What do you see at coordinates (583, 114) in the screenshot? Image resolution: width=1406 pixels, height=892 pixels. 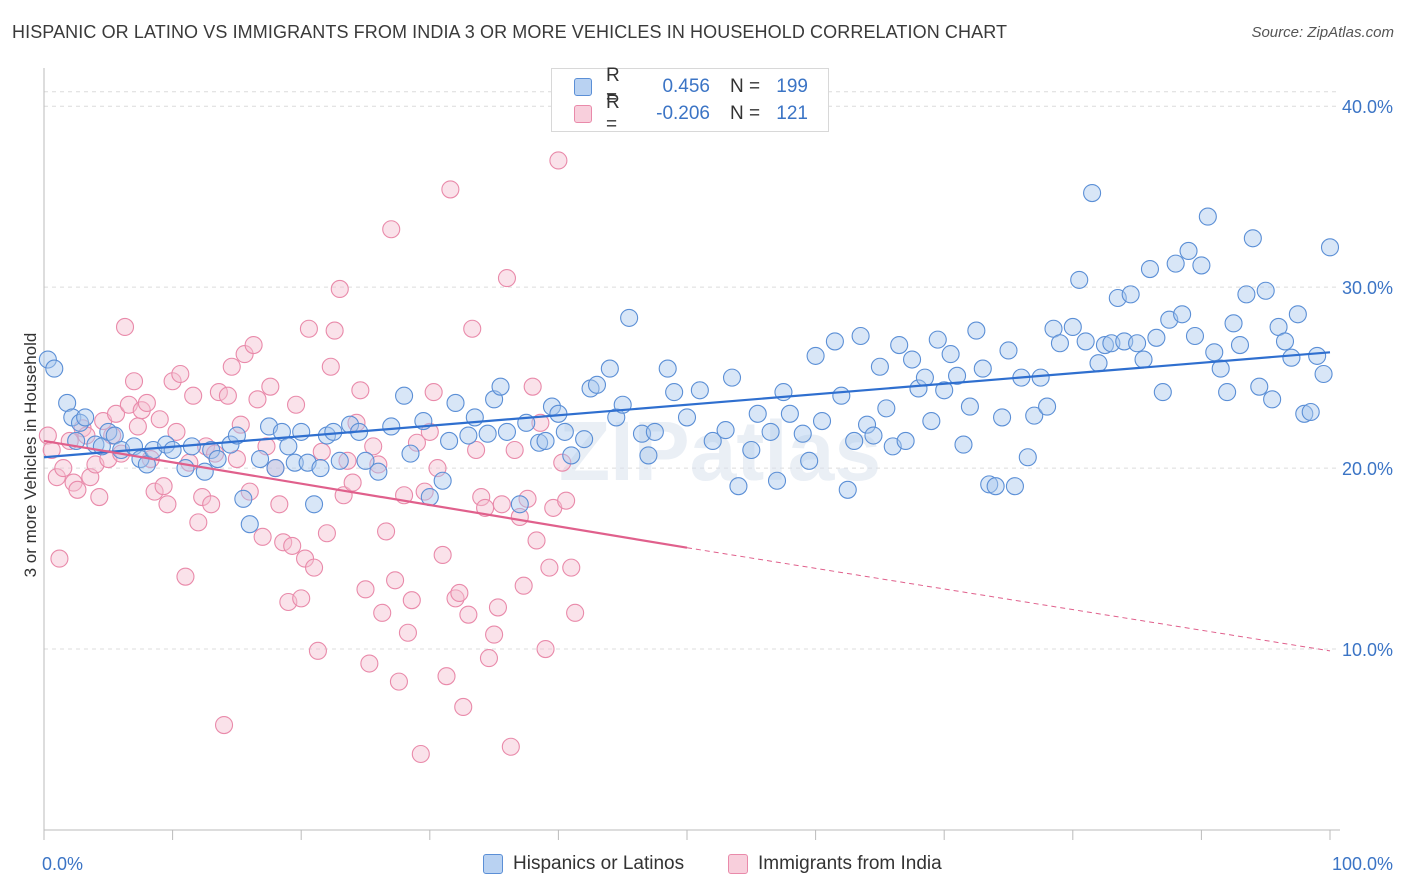 I see `india-swatch` at bounding box center [583, 114].